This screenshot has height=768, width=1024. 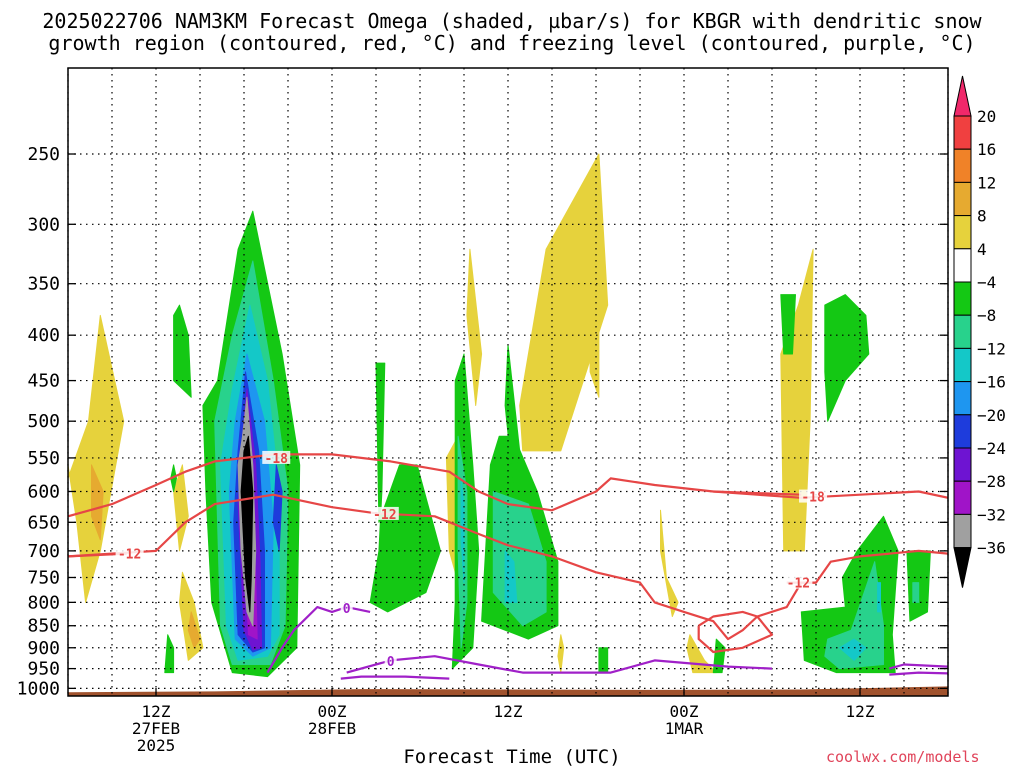 What do you see at coordinates (986, 315) in the screenshot?
I see `colorbar-label: −8` at bounding box center [986, 315].